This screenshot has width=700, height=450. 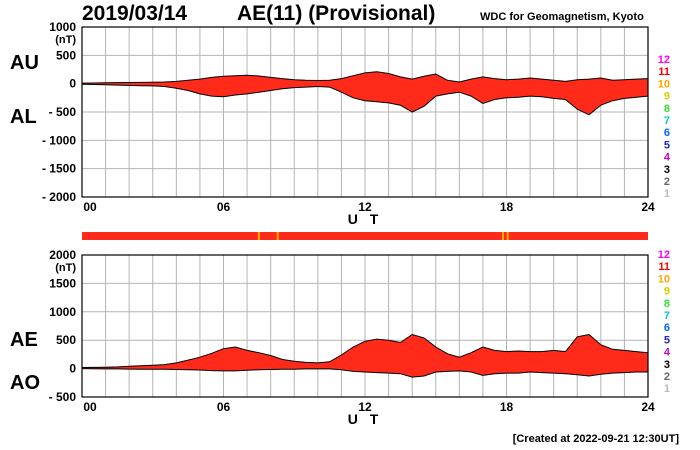 I want to click on lower-series-label: AO, so click(x=25, y=383).